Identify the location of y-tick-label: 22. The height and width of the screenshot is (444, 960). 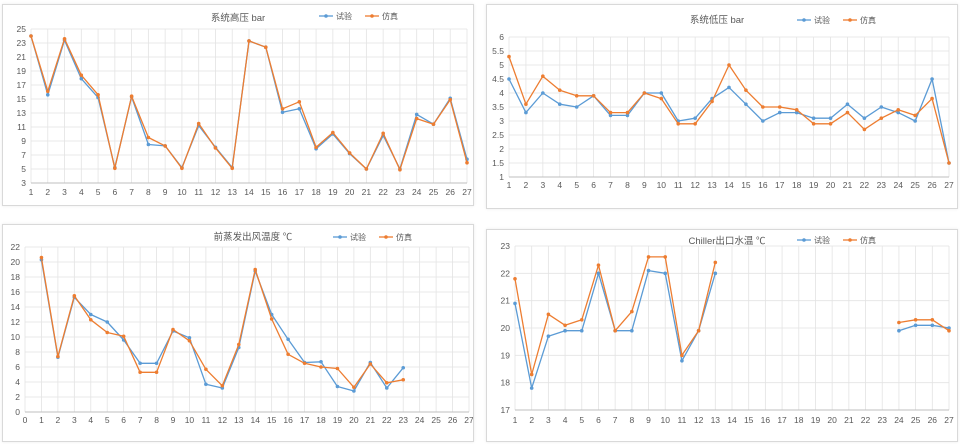
(16, 247).